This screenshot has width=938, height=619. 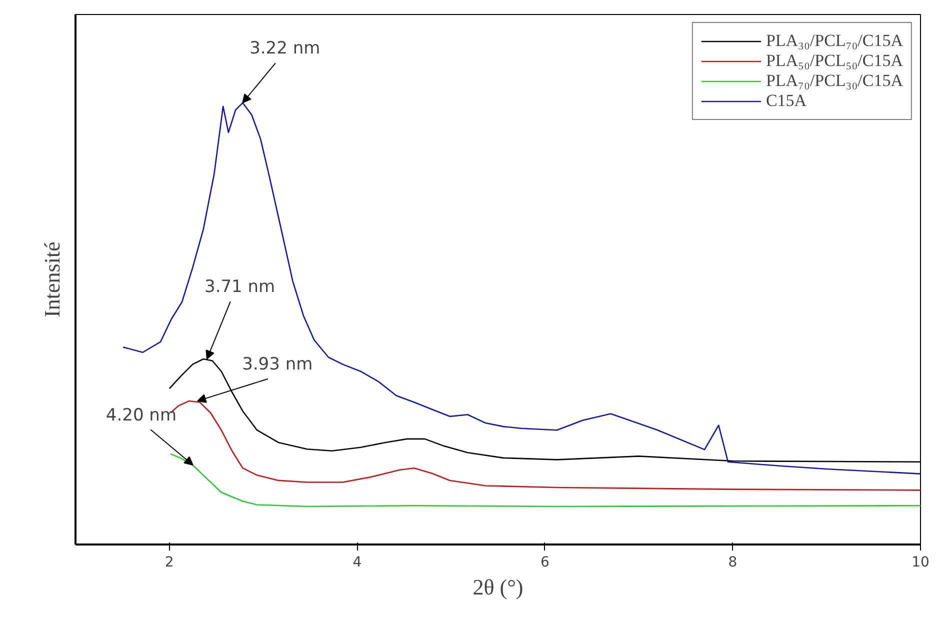 I want to click on x-tick-label: 2, so click(x=169, y=562).